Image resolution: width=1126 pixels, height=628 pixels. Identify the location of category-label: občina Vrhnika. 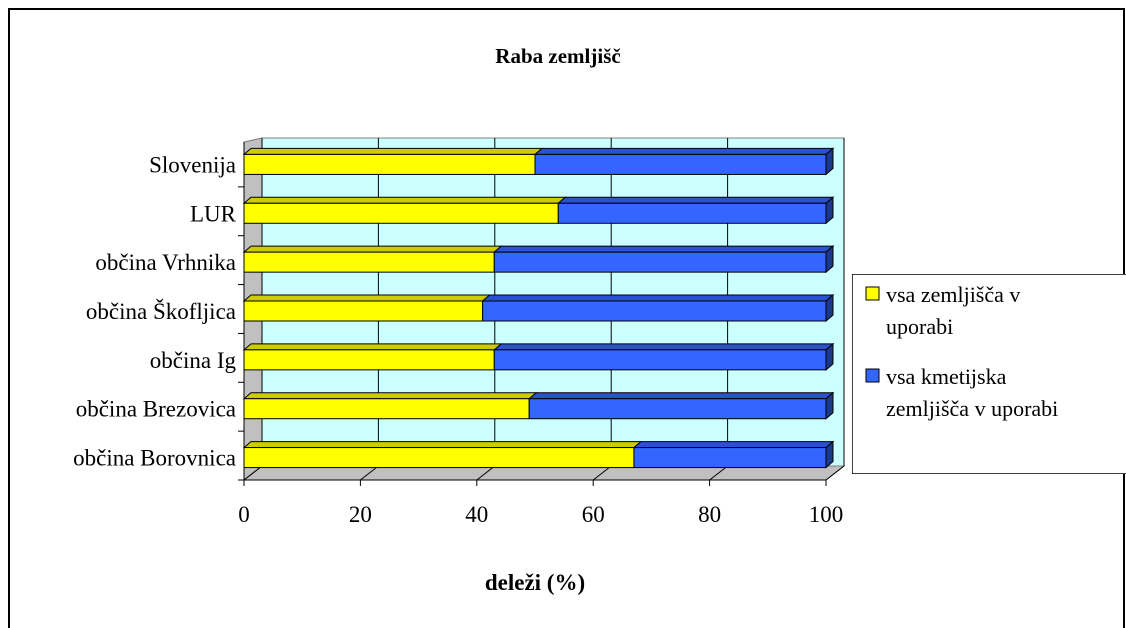
(165, 262).